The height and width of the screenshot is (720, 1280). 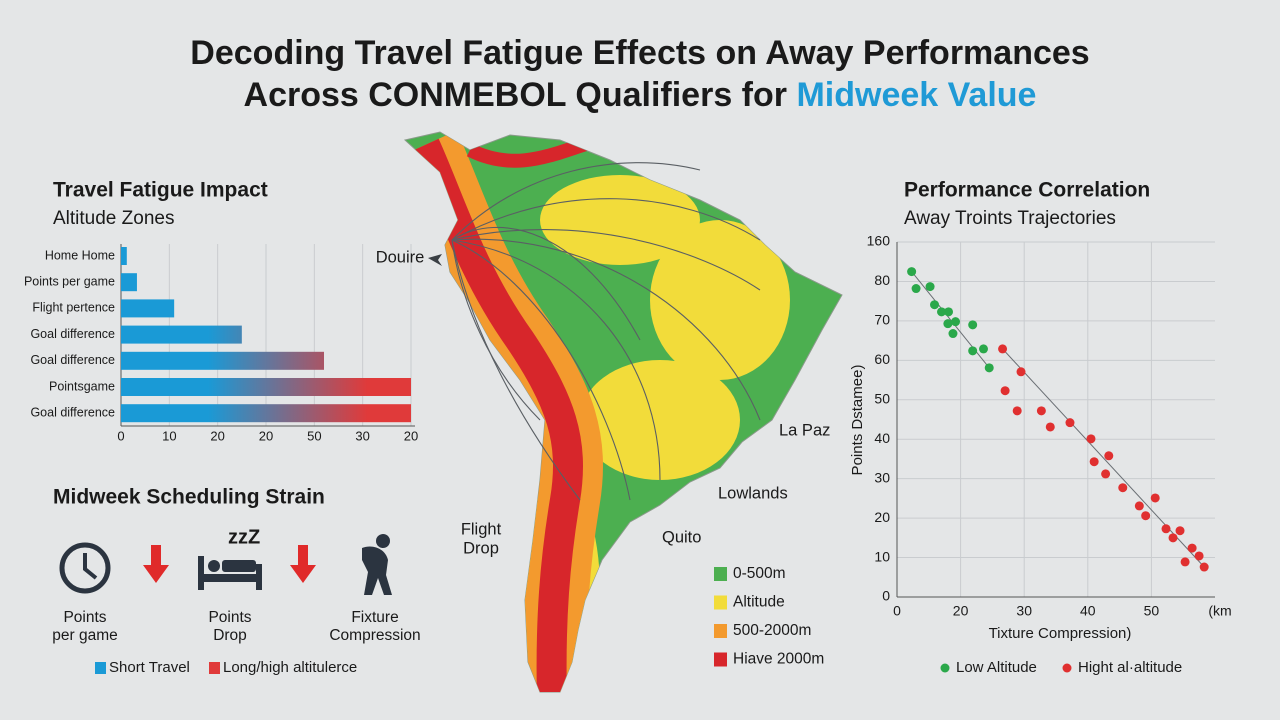 I want to click on blanket, so click(x=239, y=566).